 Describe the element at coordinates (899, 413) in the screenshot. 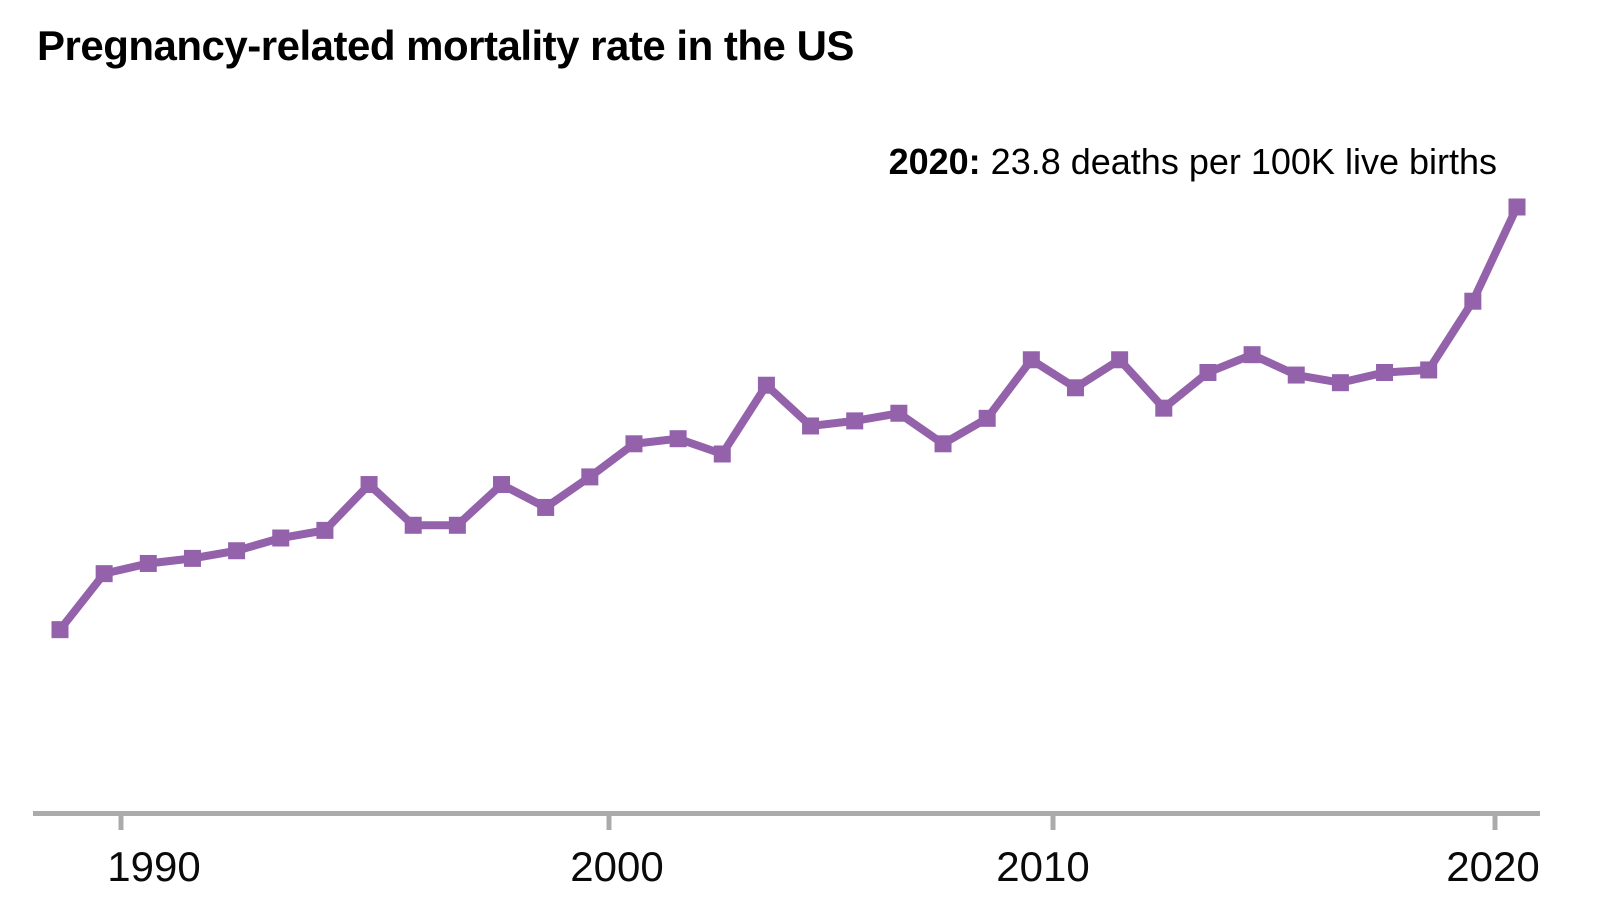

I see `data-point-2006` at that location.